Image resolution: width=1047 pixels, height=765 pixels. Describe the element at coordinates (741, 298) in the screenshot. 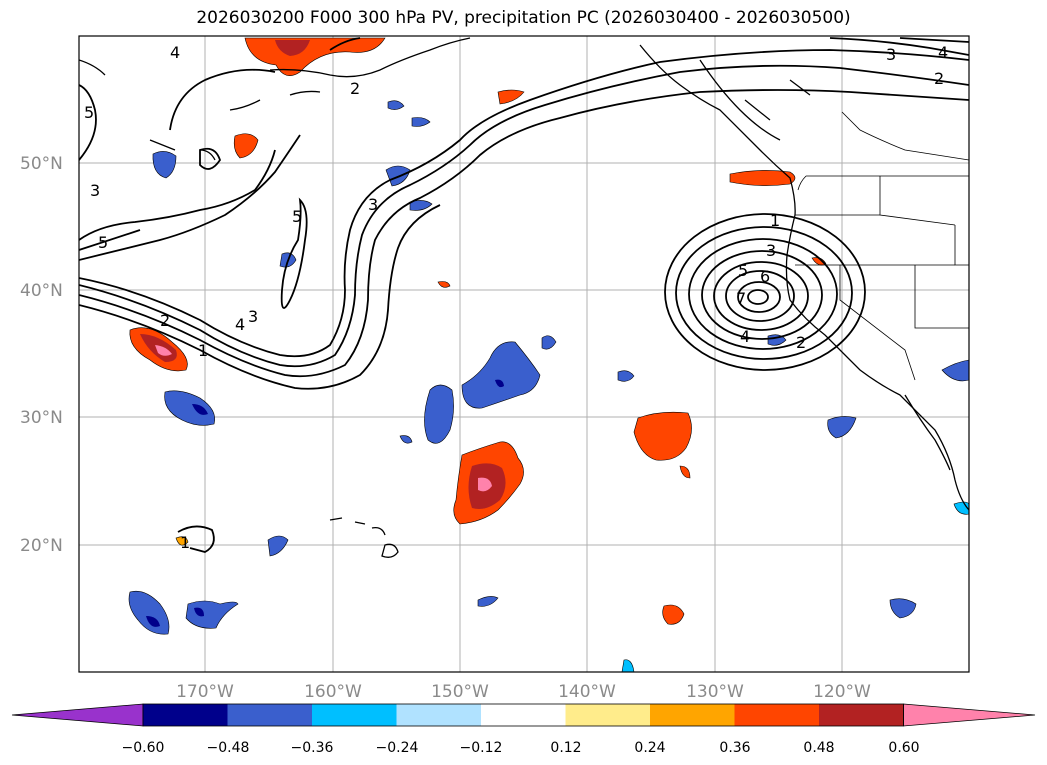

I see `contour-label: 7` at that location.